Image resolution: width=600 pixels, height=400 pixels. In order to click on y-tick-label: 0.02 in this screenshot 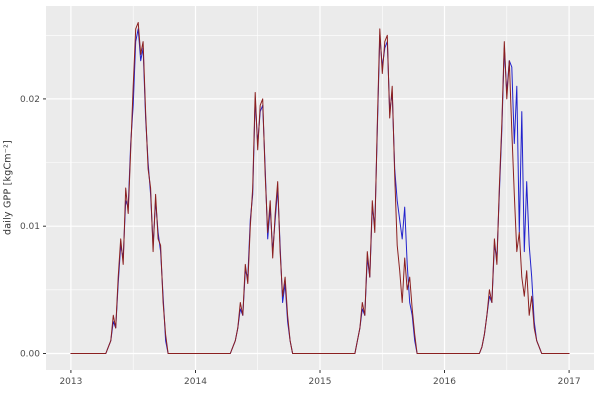, I will do `click(30, 100)`.